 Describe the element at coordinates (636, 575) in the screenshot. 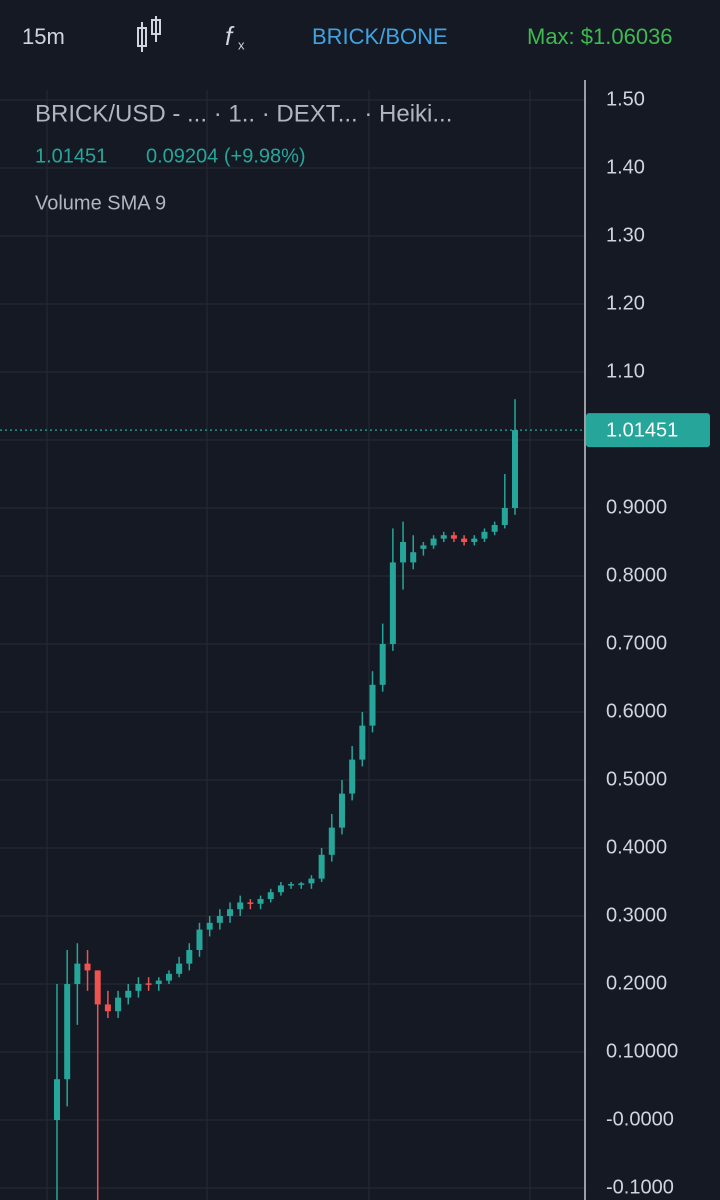

I see `y-tick-label: 0.8000` at that location.